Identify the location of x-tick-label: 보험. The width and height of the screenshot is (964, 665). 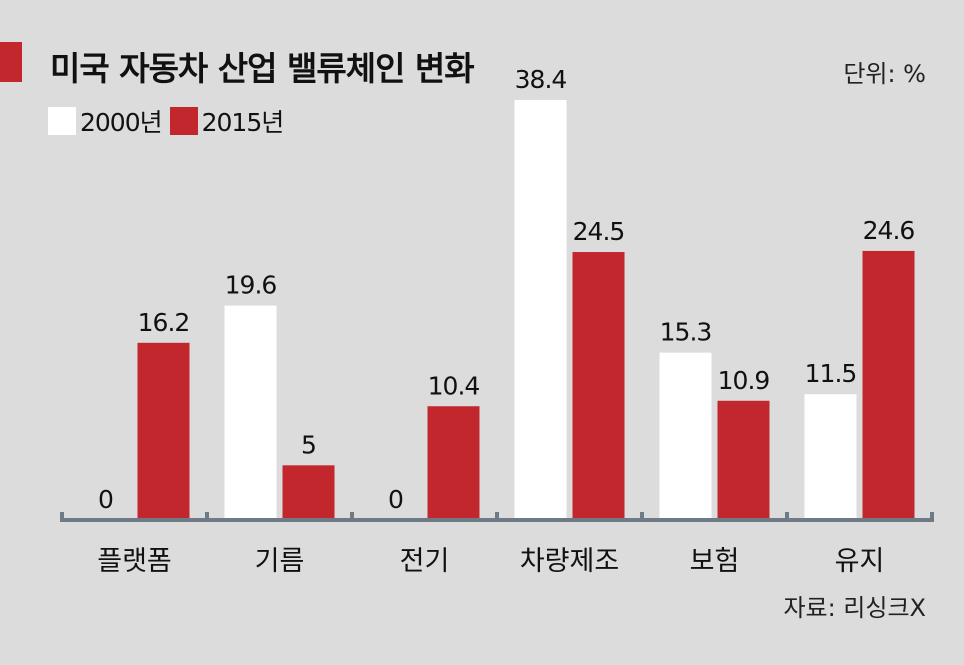
(715, 561).